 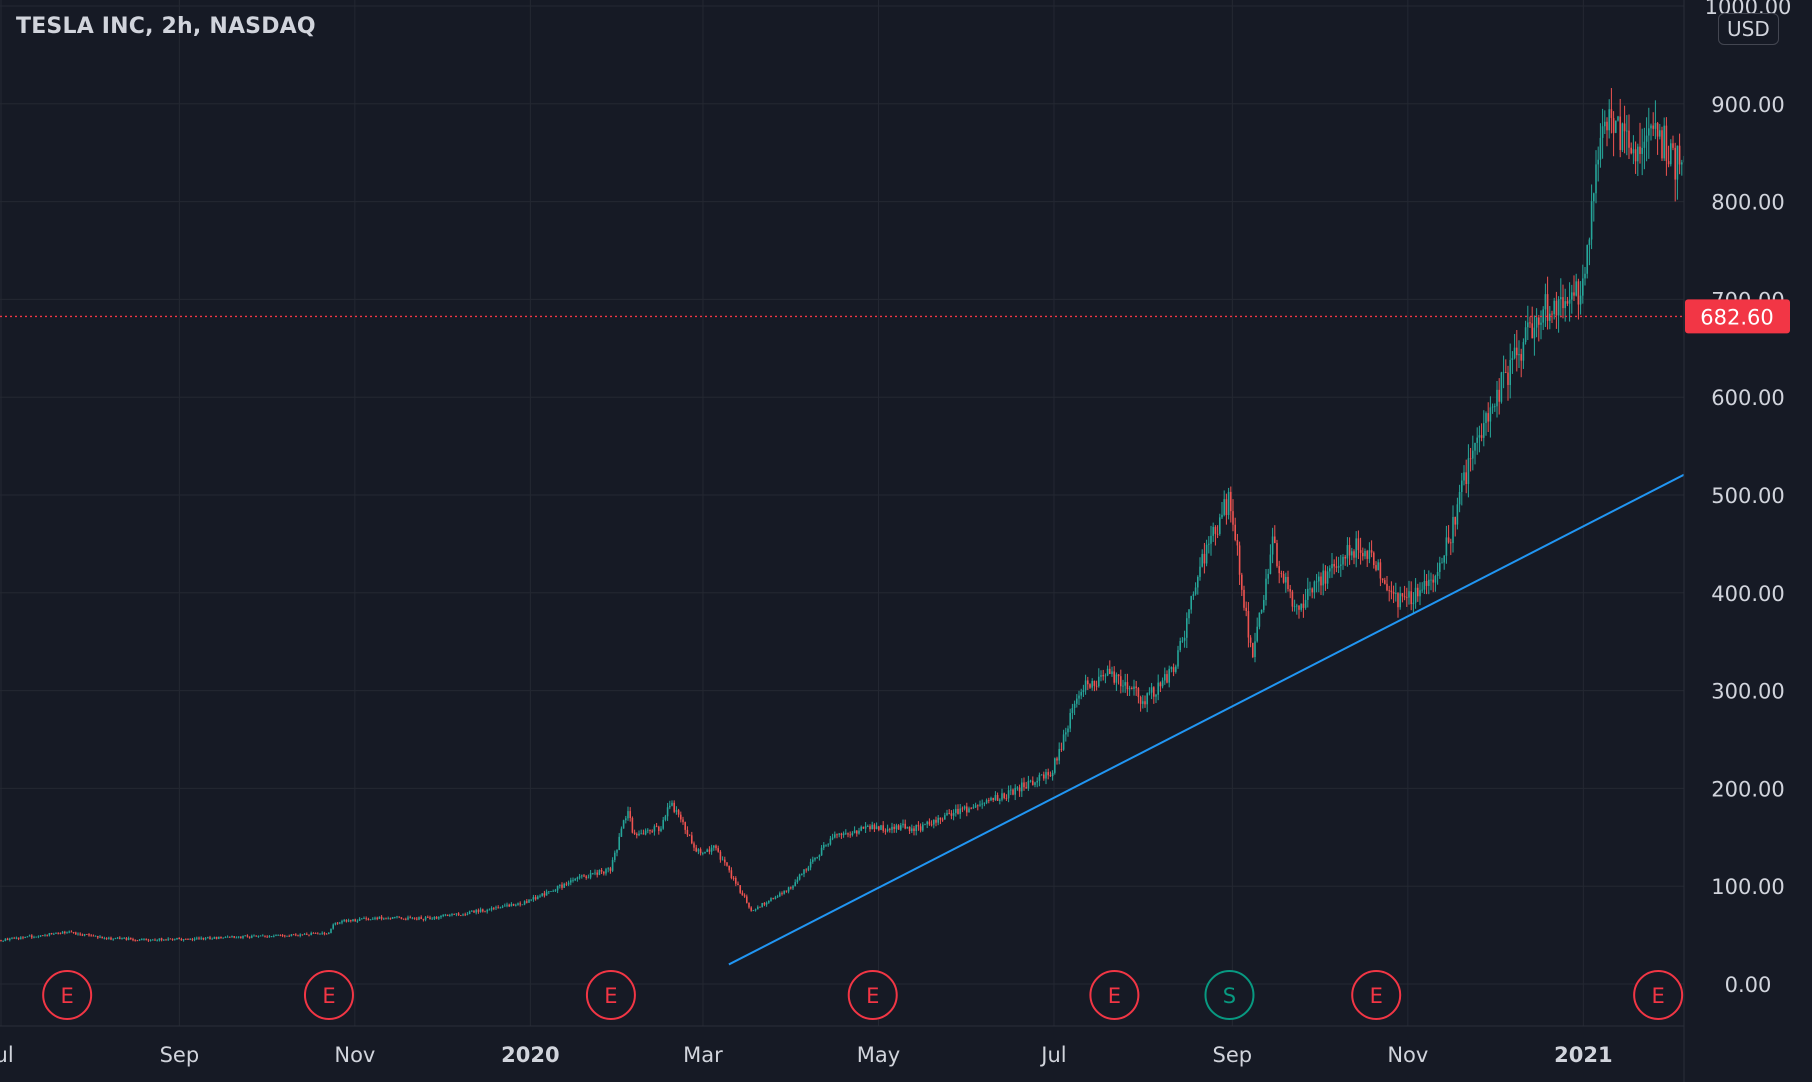 I want to click on currency-badge: USD, so click(x=1748, y=29).